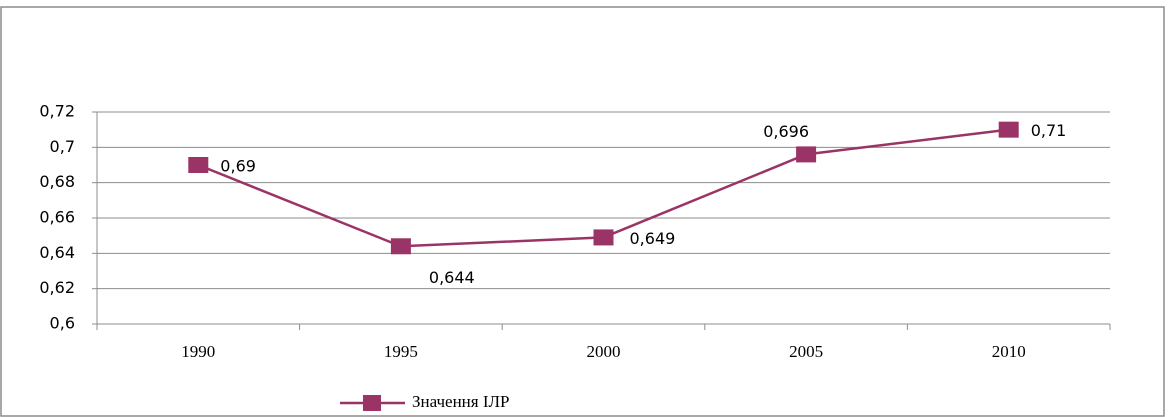 This screenshot has width=1171, height=417. Describe the element at coordinates (238, 166) in the screenshot. I see `data-label: 0,69` at that location.